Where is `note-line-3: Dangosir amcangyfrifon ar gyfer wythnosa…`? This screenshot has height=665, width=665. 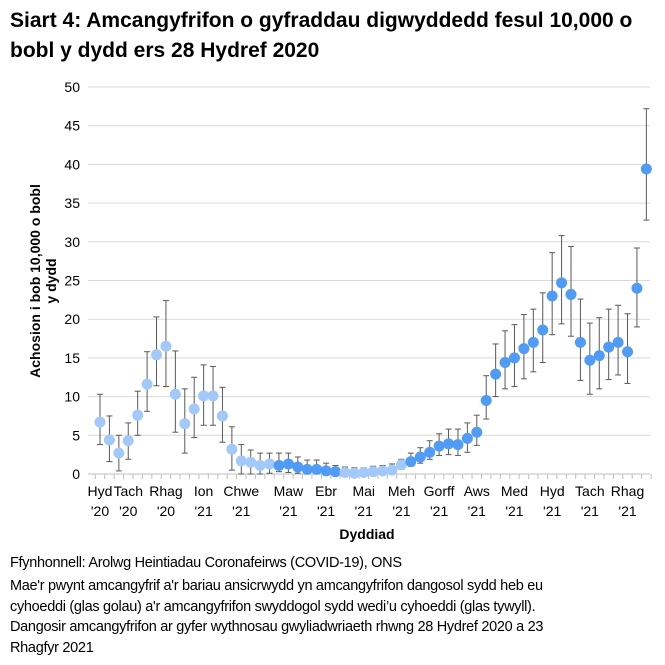
note-line-3: Dangosir amcangyfrifon ar gyfer wythnosa… is located at coordinates (277, 627).